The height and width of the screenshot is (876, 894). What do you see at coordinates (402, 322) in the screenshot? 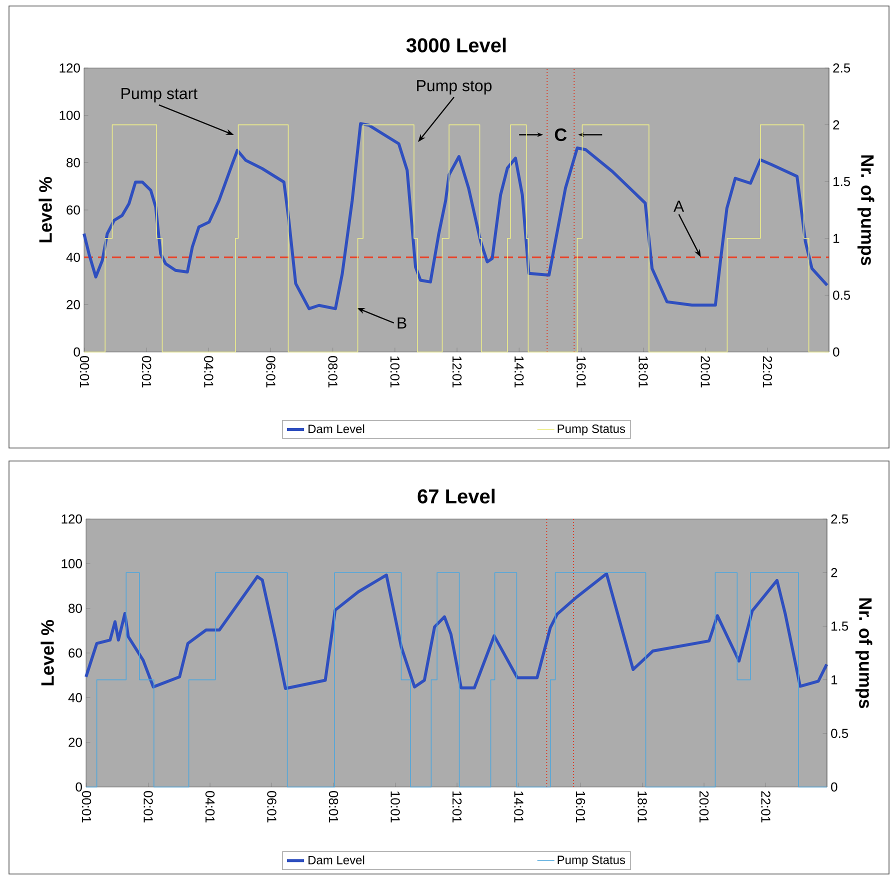
I see `annotation: B` at bounding box center [402, 322].